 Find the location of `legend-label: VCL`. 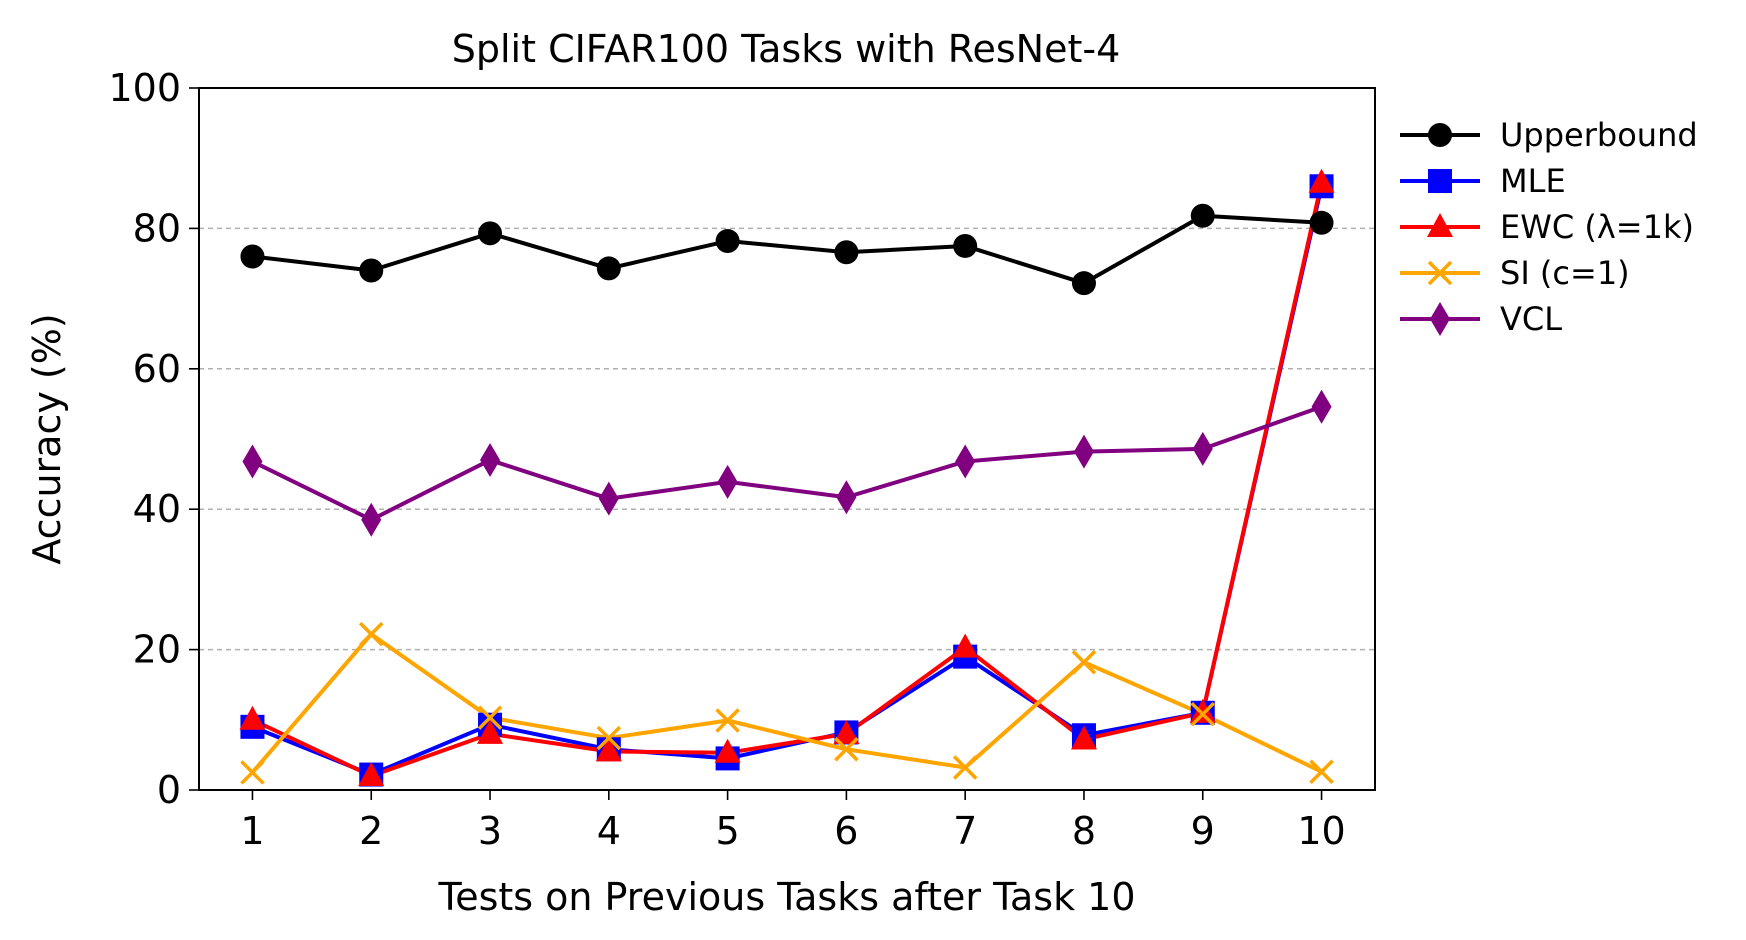

legend-label: VCL is located at coordinates (1531, 319).